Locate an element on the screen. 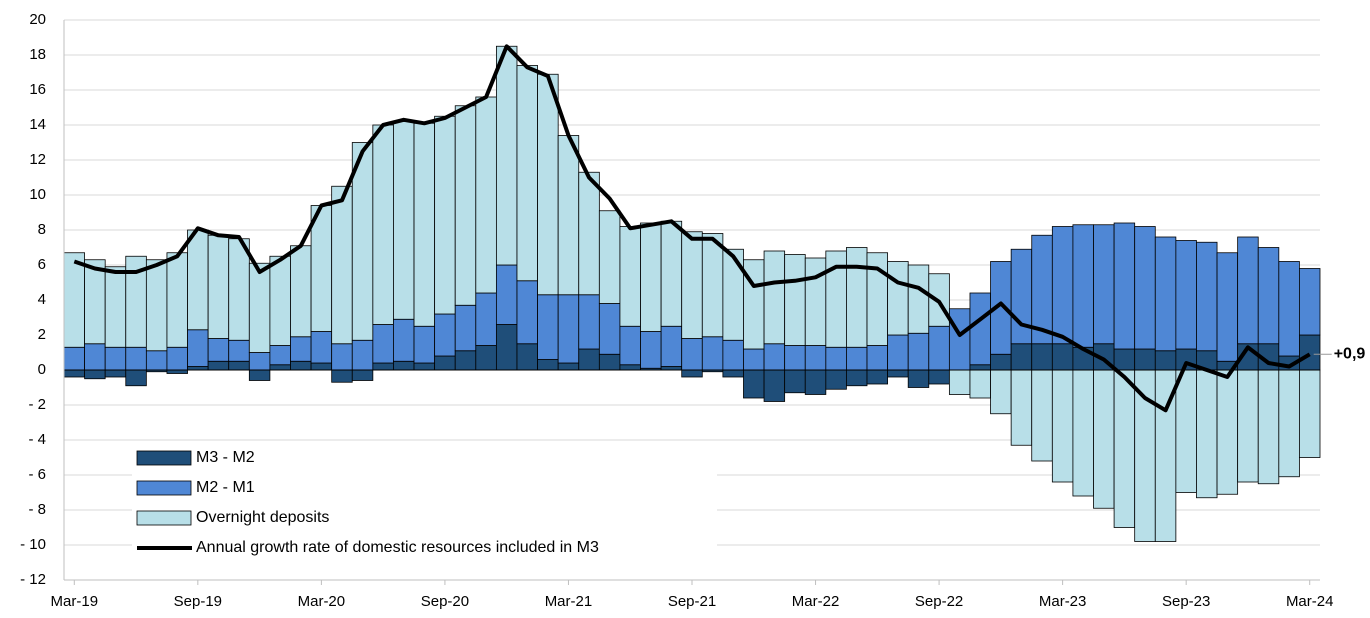  x-tick-label: Mar-20 is located at coordinates (322, 601).